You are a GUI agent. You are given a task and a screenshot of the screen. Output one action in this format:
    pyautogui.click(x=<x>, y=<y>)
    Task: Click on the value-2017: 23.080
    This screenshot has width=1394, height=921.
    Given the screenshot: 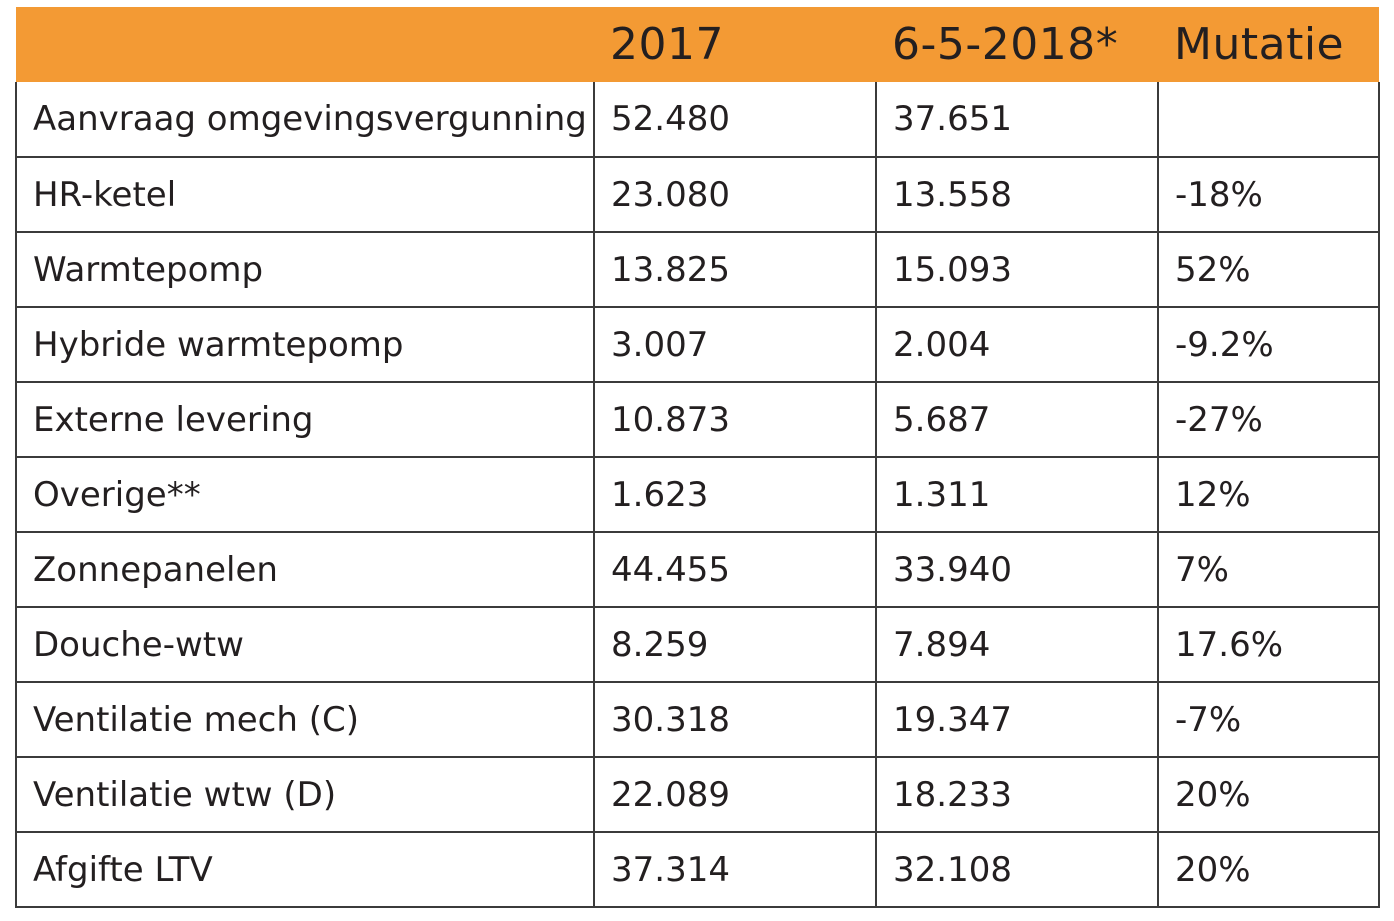 What is the action you would take?
    pyautogui.click(x=735, y=195)
    